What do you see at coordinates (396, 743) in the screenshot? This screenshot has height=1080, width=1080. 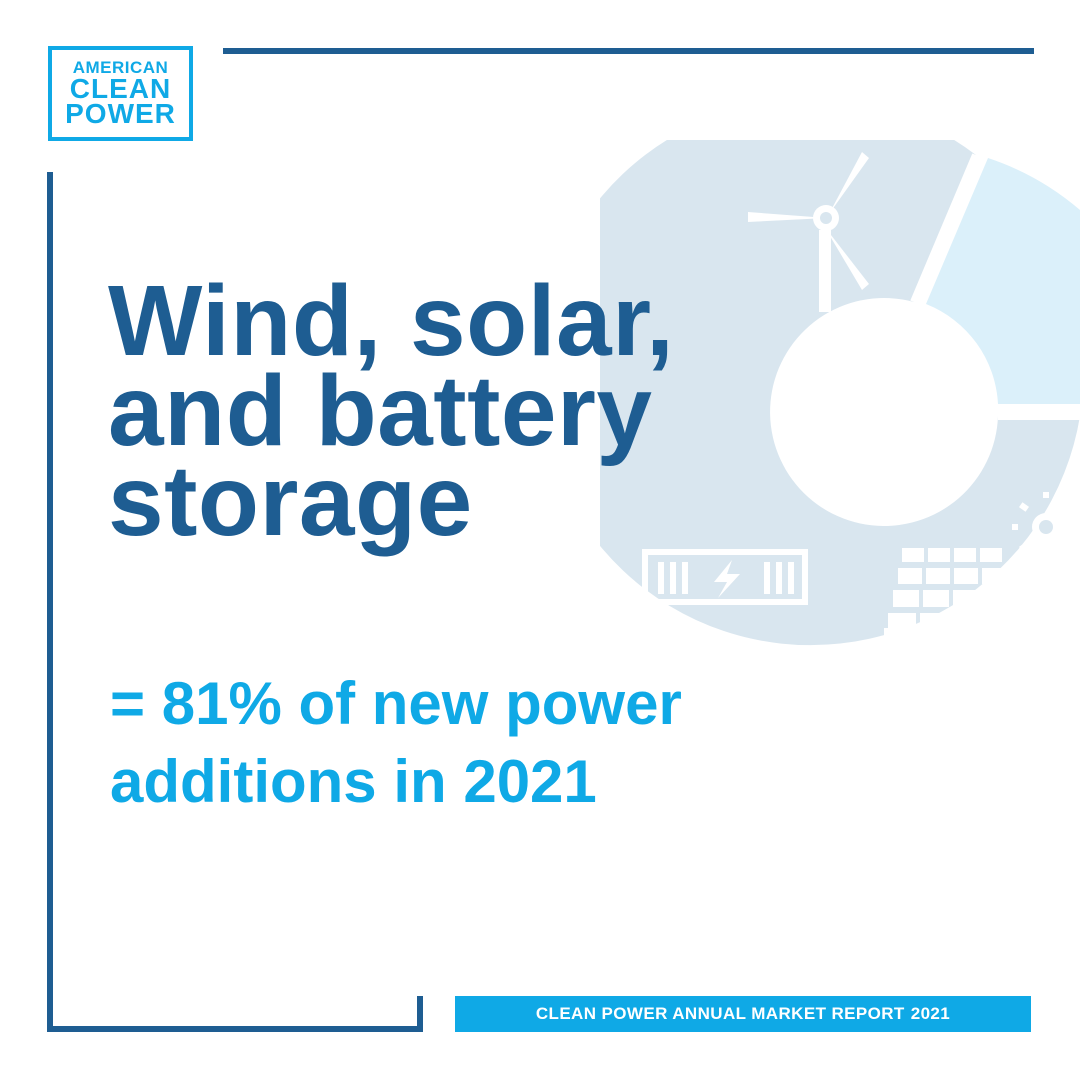 I see `statistic-subline: = 81% of new power additions in 2021` at bounding box center [396, 743].